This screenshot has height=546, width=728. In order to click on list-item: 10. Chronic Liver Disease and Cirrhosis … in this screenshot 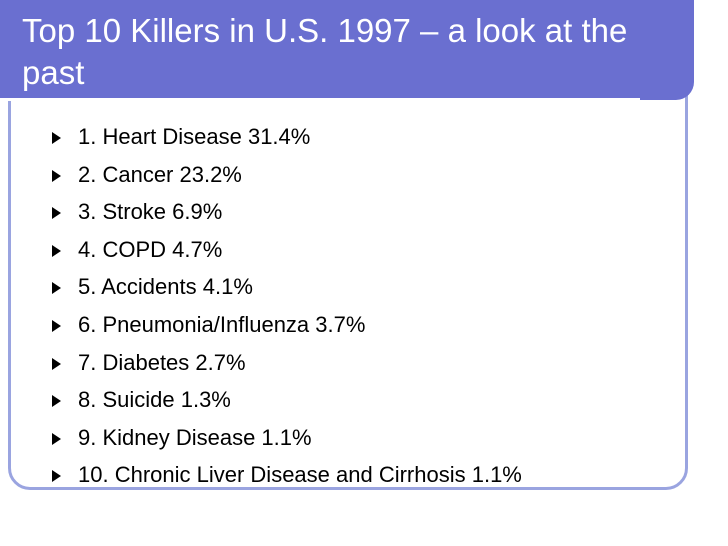, I will do `click(287, 475)`.